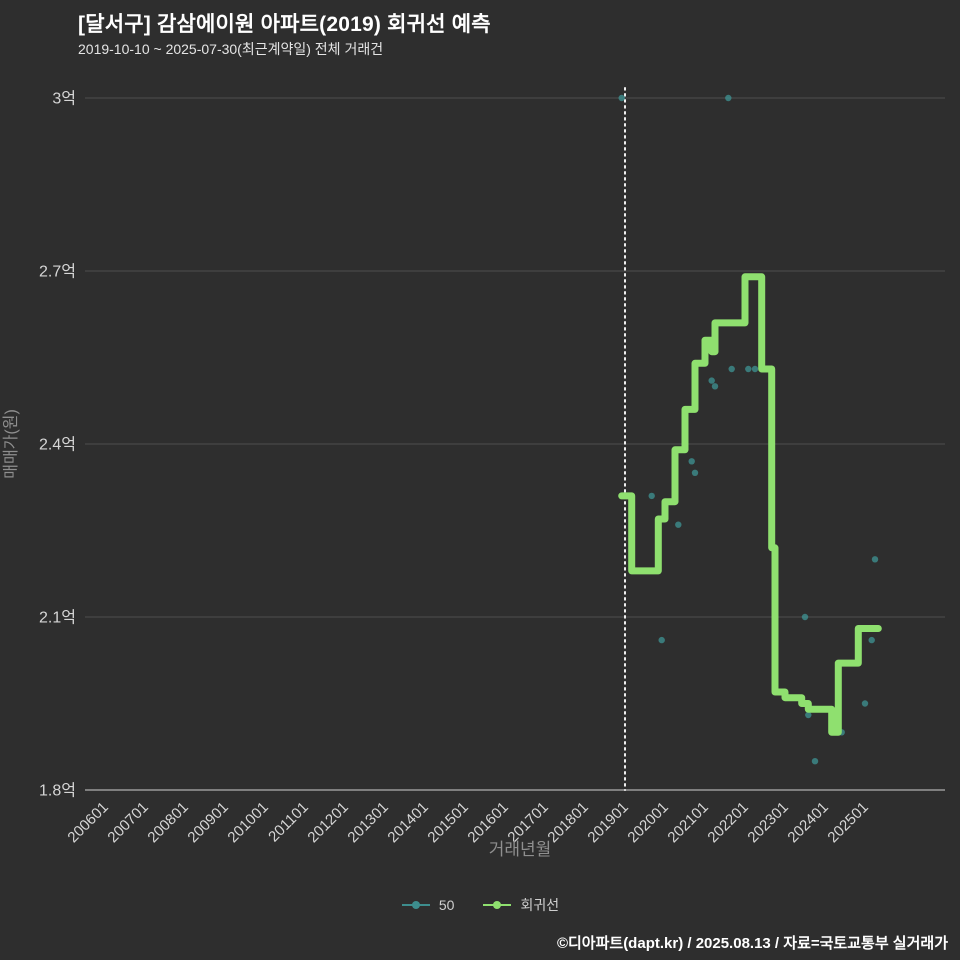 The width and height of the screenshot is (960, 960). Describe the element at coordinates (367, 822) in the screenshot. I see `x-tick-label: 201301` at that location.